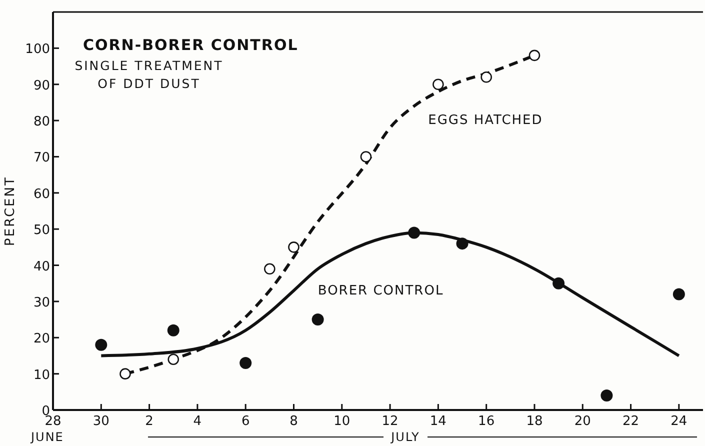  Describe the element at coordinates (485, 120) in the screenshot. I see `series-label: EGGS HATCHED` at that location.